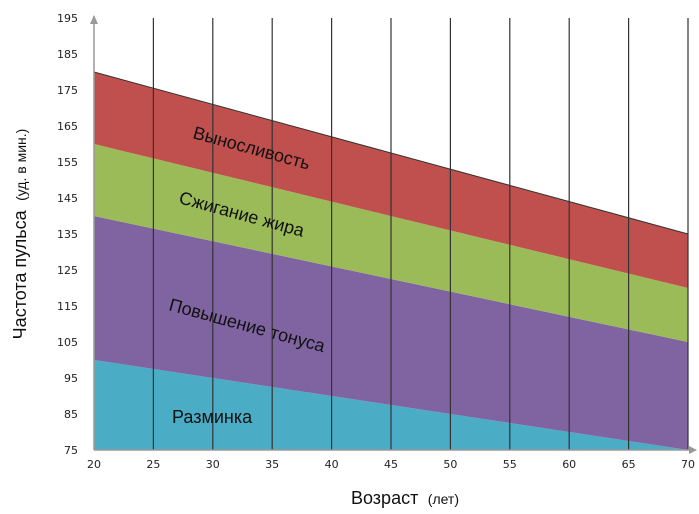  Describe the element at coordinates (569, 464) in the screenshot. I see `x-tick-60: 60` at that location.